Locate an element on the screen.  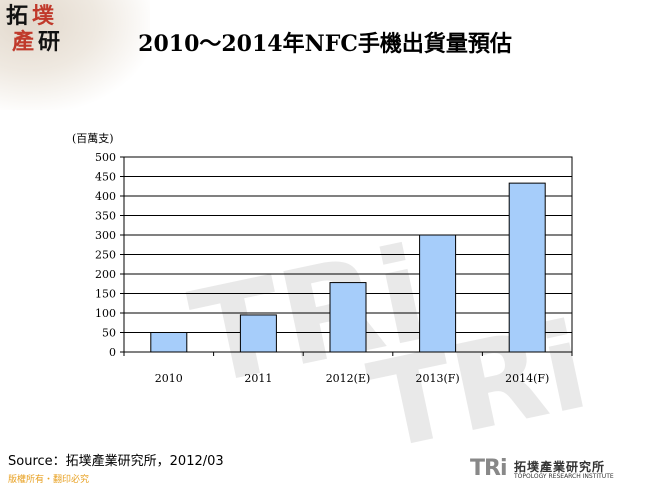
bar-2014(F) is located at coordinates (527, 267).